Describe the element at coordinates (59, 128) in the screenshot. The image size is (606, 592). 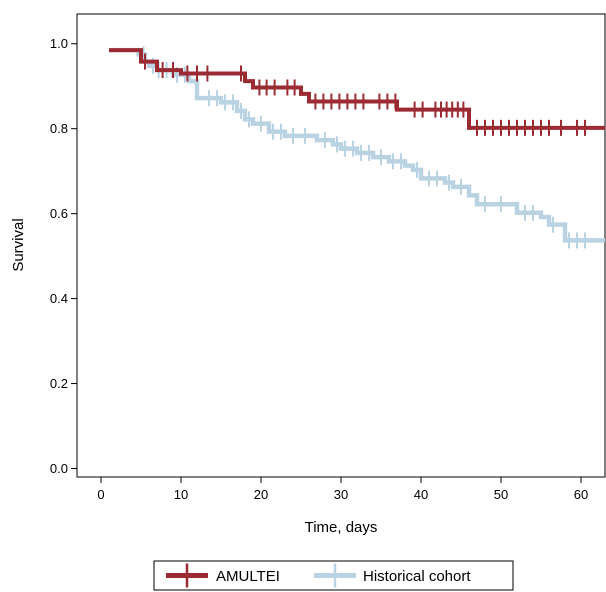
I see `y-tick-label: 0.8` at that location.